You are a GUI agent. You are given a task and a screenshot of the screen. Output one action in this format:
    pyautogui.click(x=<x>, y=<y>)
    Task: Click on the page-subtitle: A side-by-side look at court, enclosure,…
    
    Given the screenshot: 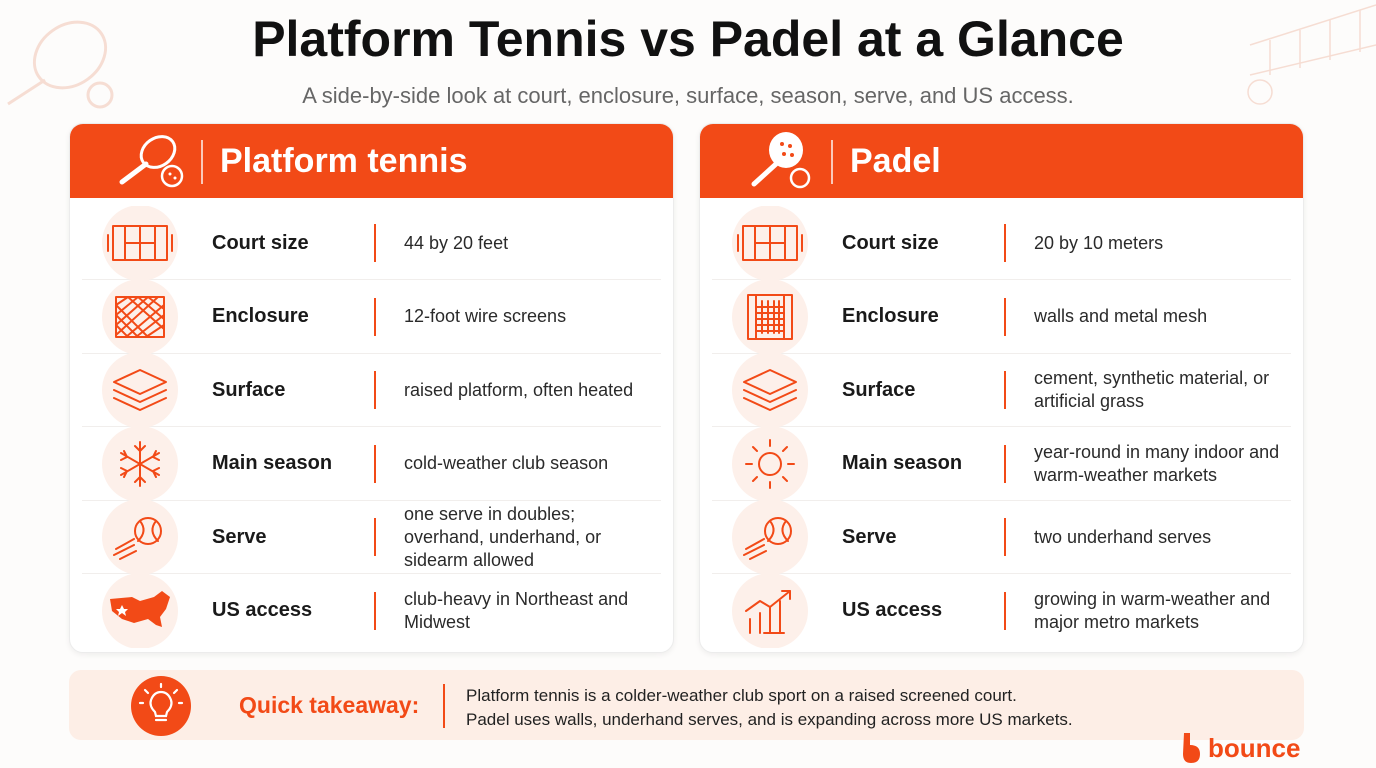 What is the action you would take?
    pyautogui.click(x=688, y=95)
    